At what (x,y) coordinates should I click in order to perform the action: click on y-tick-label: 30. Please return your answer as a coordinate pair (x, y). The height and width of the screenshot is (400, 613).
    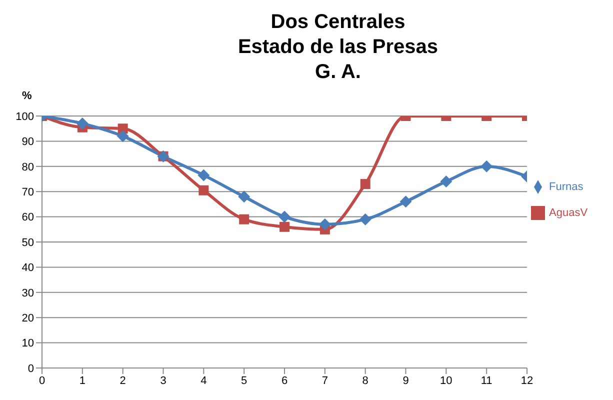
    Looking at the image, I should click on (28, 293).